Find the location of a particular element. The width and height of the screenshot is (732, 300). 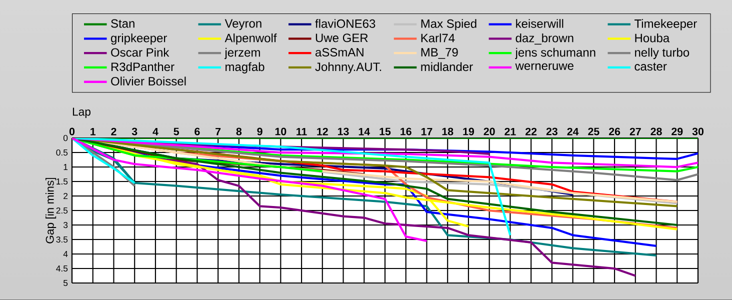

legend-label: jerzem is located at coordinates (242, 54).